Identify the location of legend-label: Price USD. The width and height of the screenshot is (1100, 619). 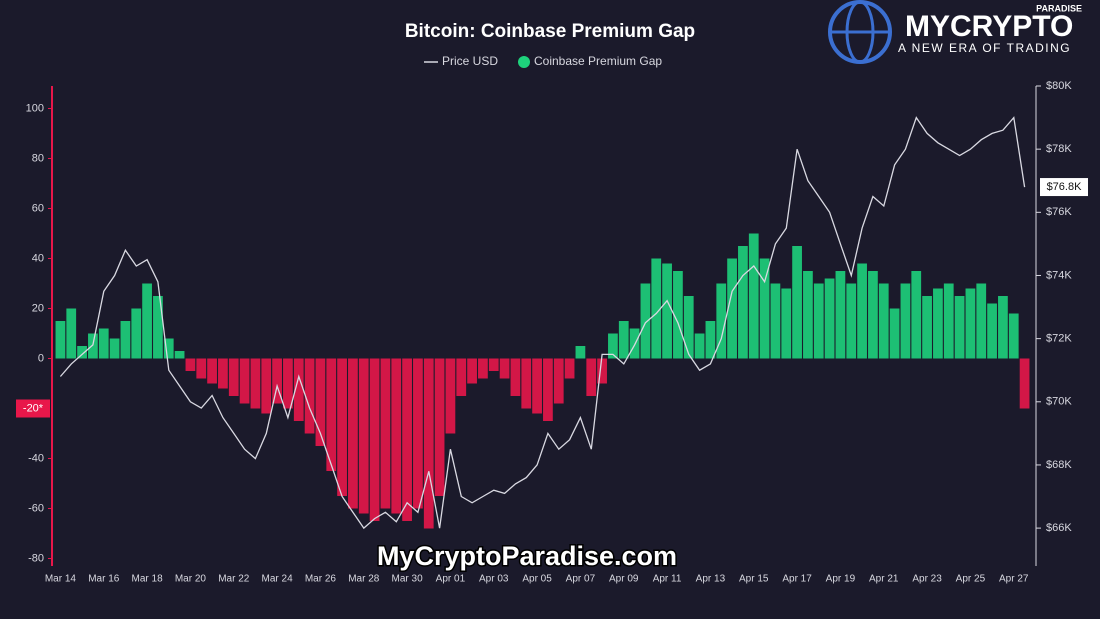
(470, 61).